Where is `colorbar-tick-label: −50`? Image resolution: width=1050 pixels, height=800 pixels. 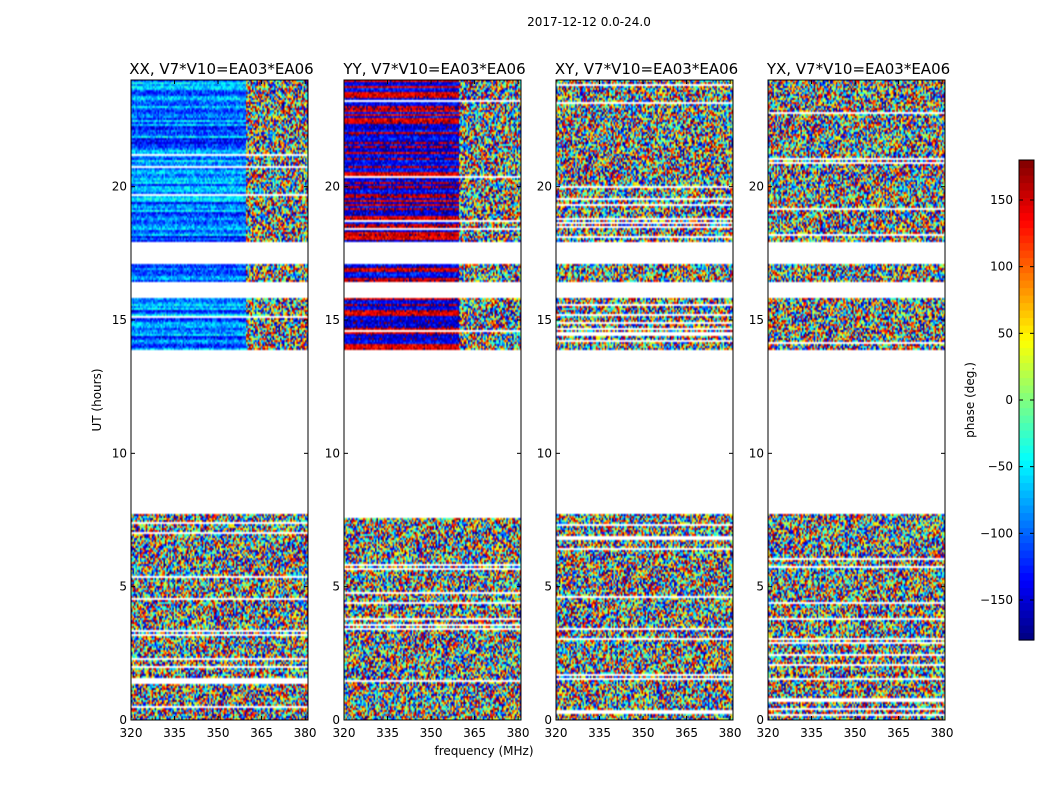 colorbar-tick-label: −50 is located at coordinates (1000, 467).